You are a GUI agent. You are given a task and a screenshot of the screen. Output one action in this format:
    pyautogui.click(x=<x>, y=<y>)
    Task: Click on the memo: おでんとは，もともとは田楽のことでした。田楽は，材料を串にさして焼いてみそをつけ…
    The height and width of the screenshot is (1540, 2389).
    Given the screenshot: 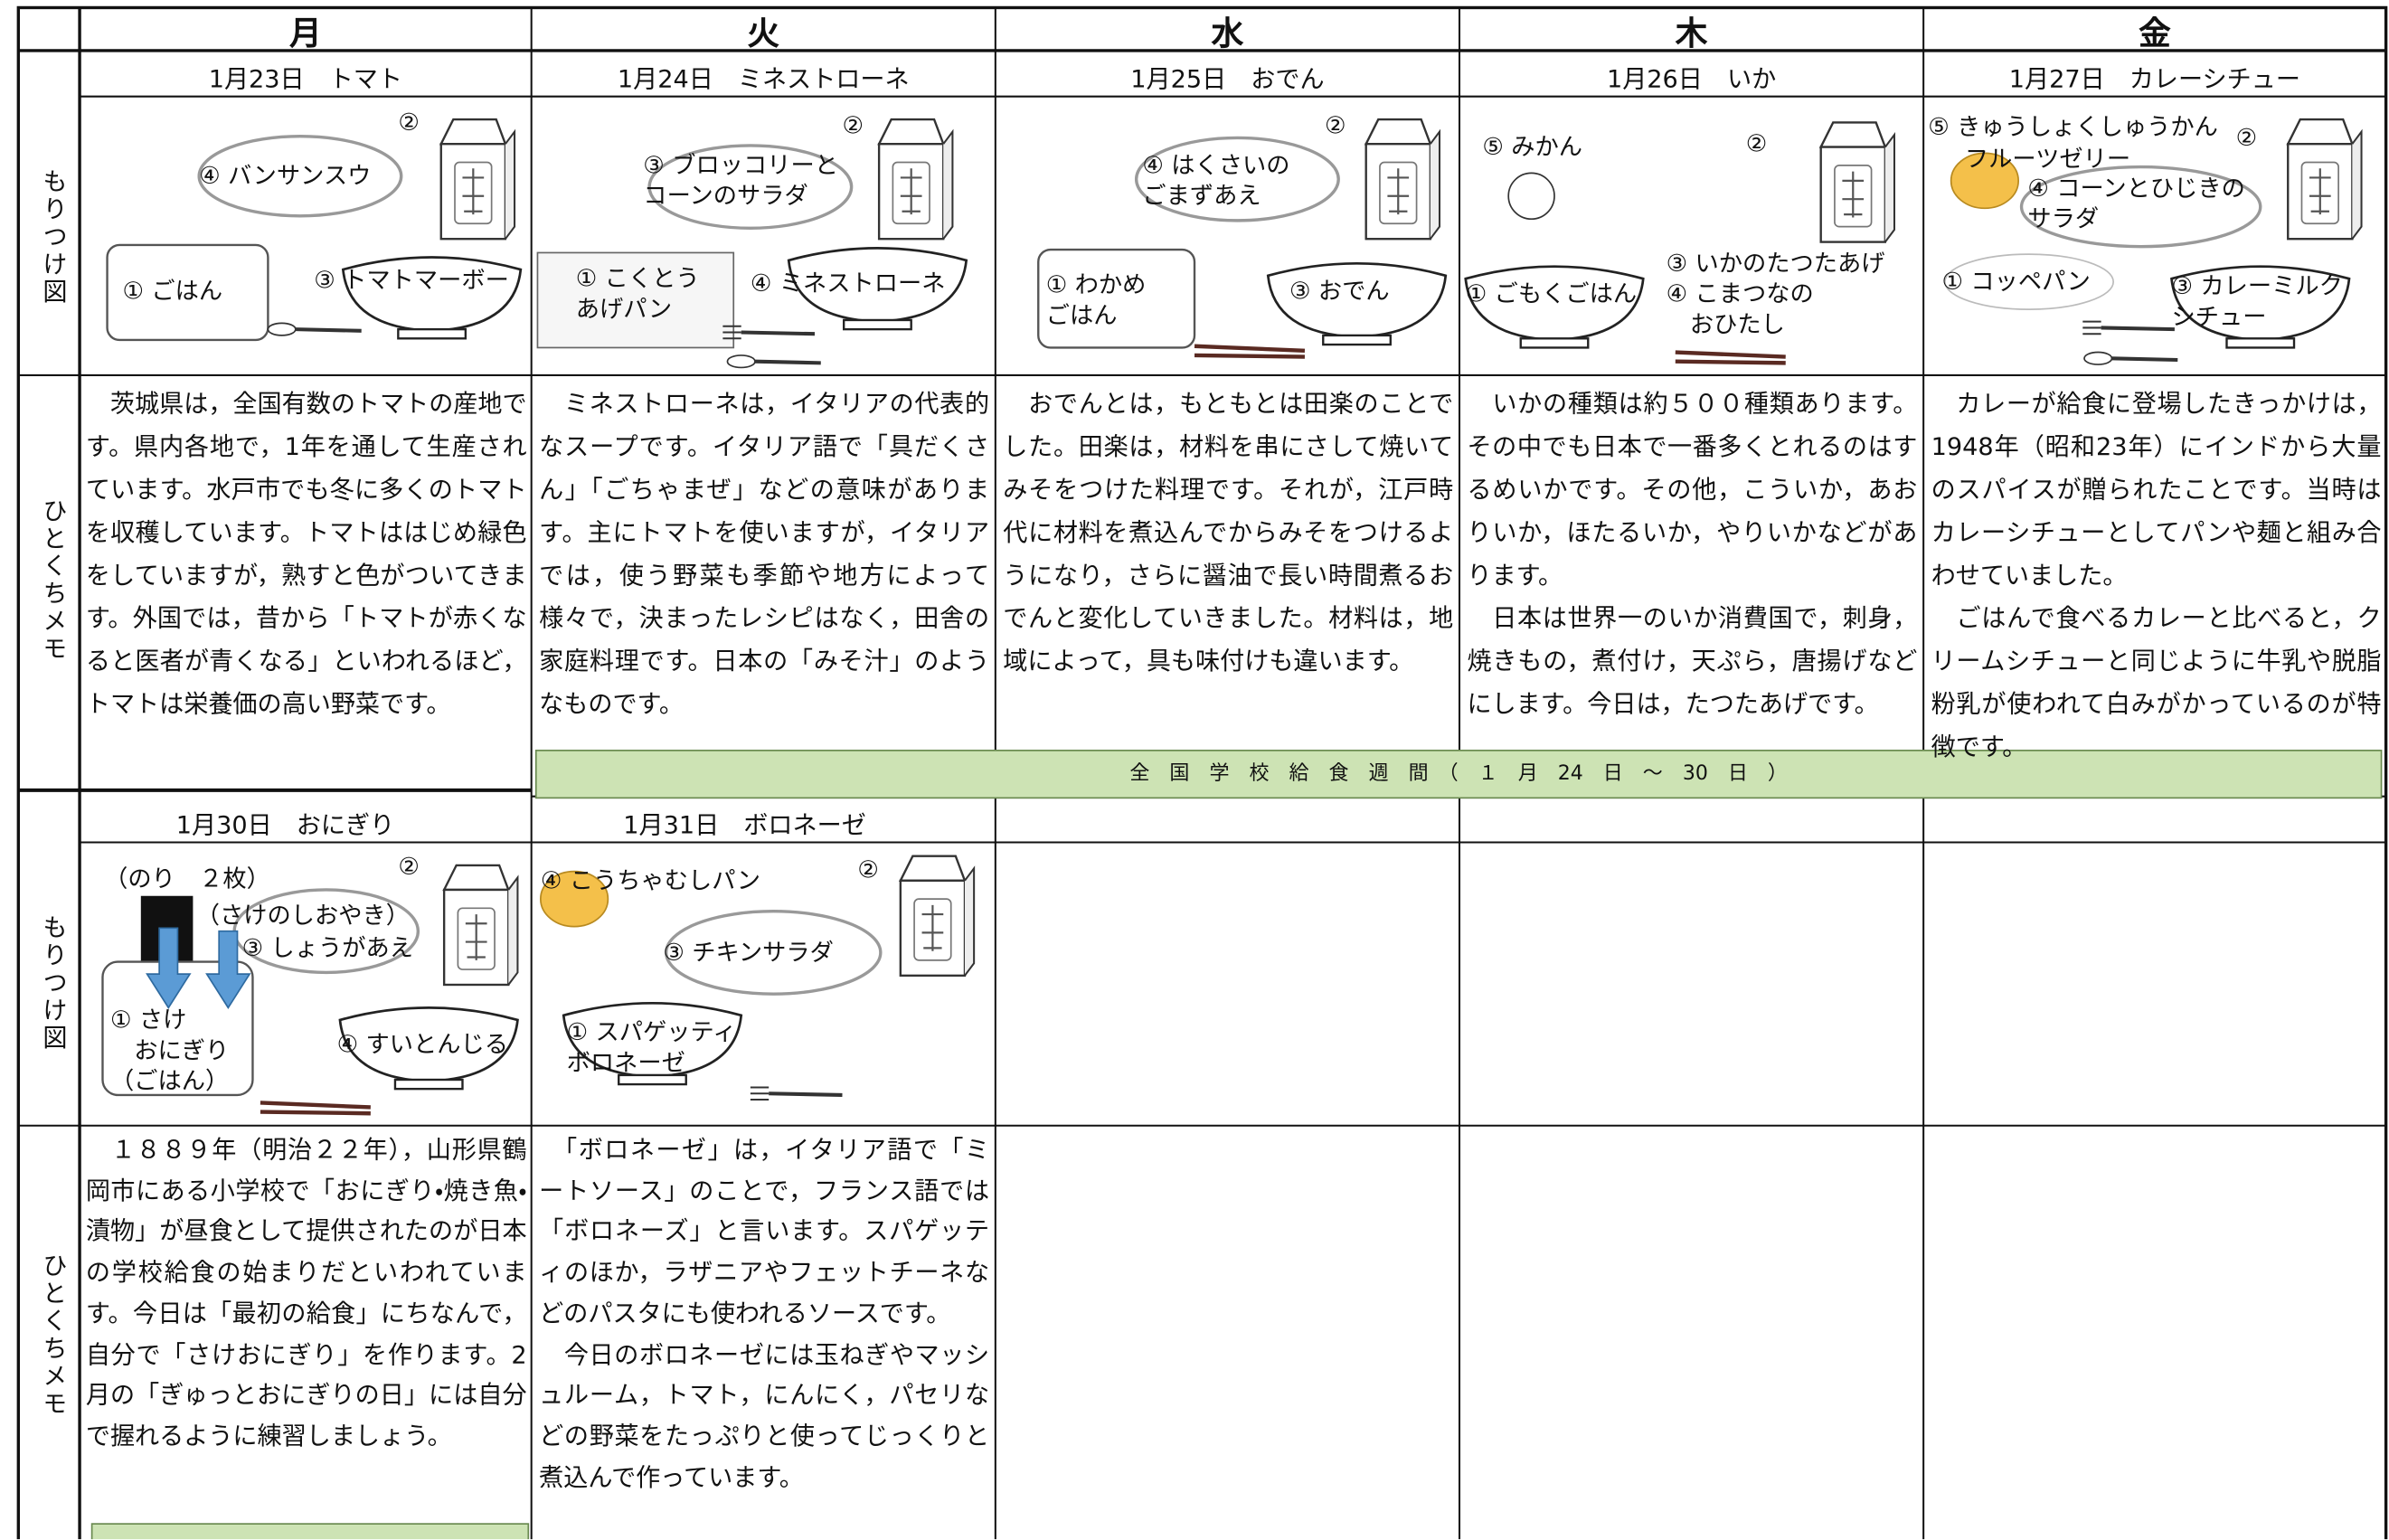 What is the action you would take?
    pyautogui.click(x=1228, y=533)
    